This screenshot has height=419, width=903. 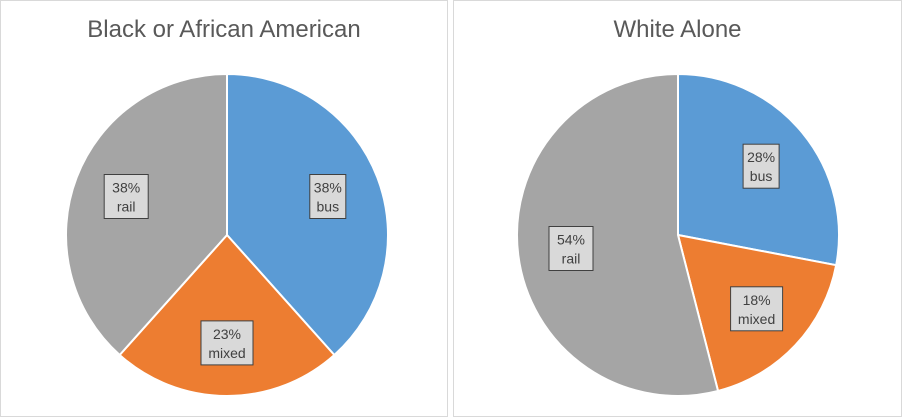 I want to click on chart-title: Black or African American, so click(x=224, y=29).